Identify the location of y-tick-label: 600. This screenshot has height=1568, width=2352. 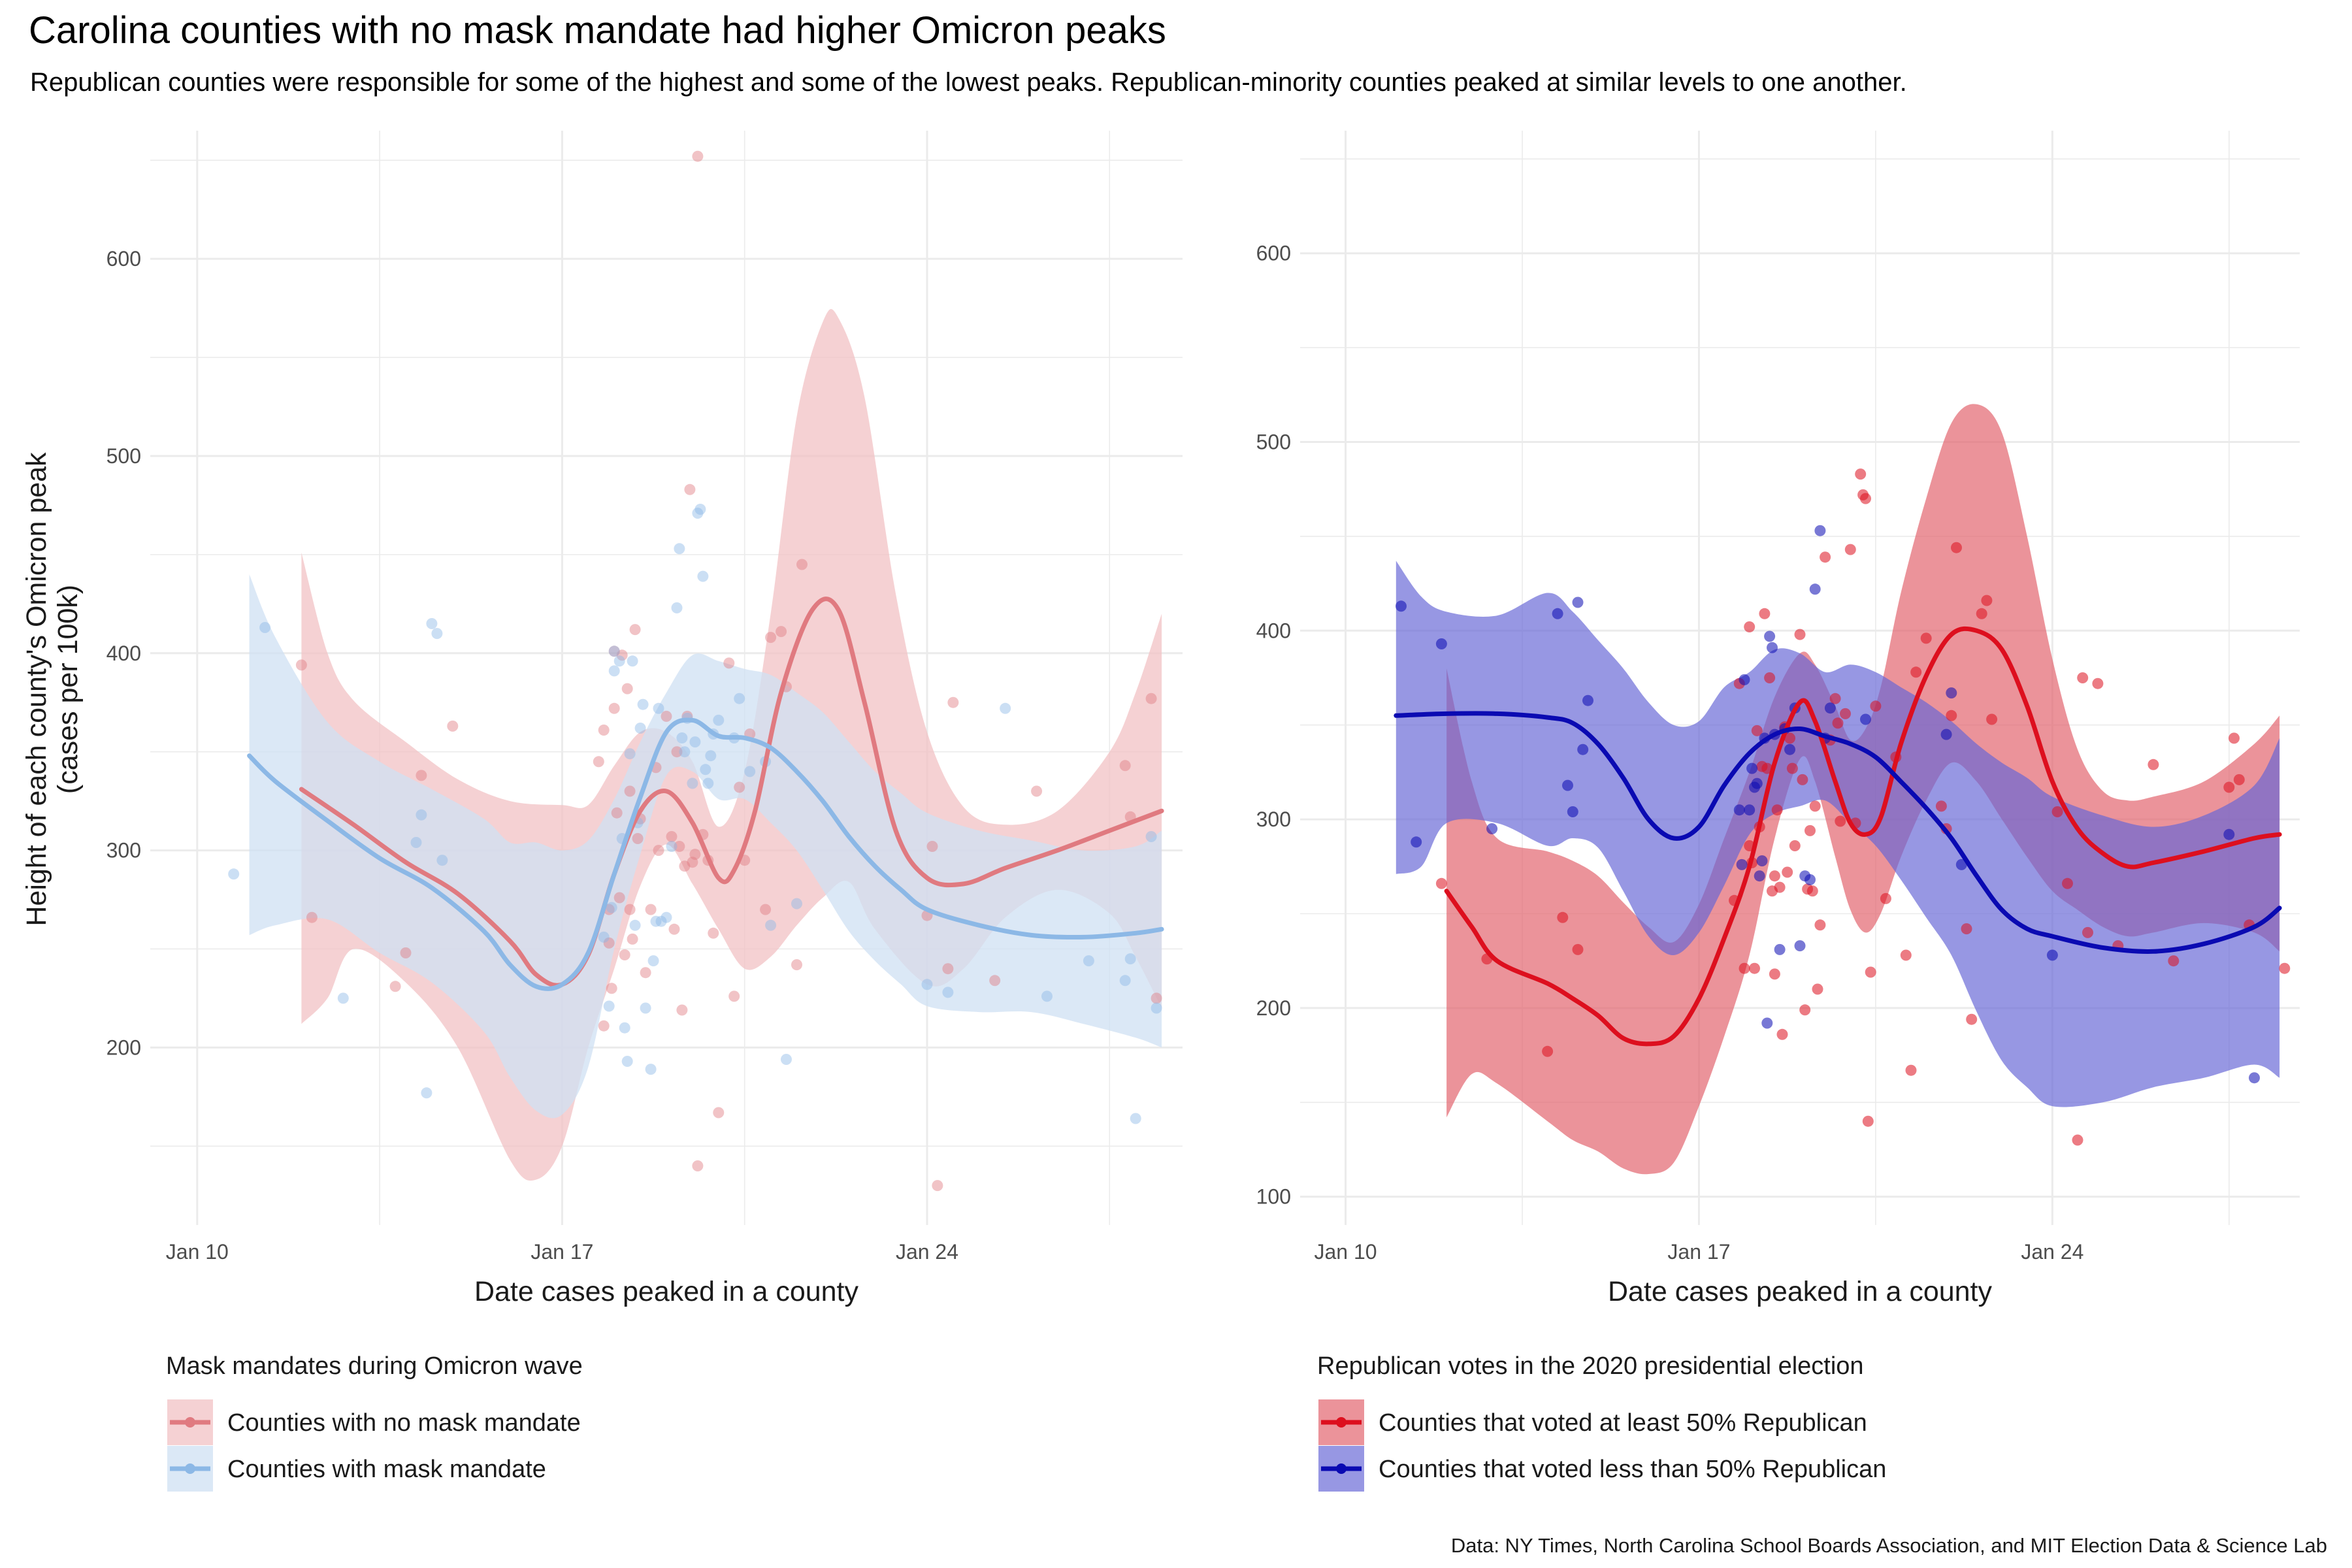
(123, 258).